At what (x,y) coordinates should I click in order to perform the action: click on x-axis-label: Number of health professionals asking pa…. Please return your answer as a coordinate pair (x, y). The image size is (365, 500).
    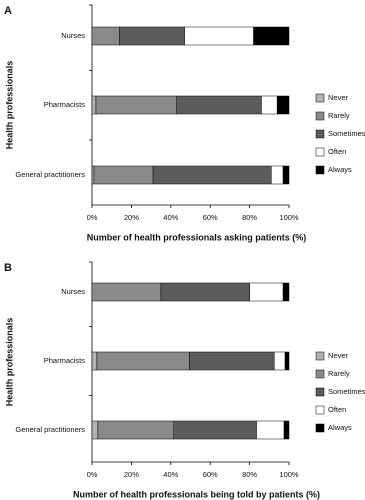
    Looking at the image, I should click on (197, 237).